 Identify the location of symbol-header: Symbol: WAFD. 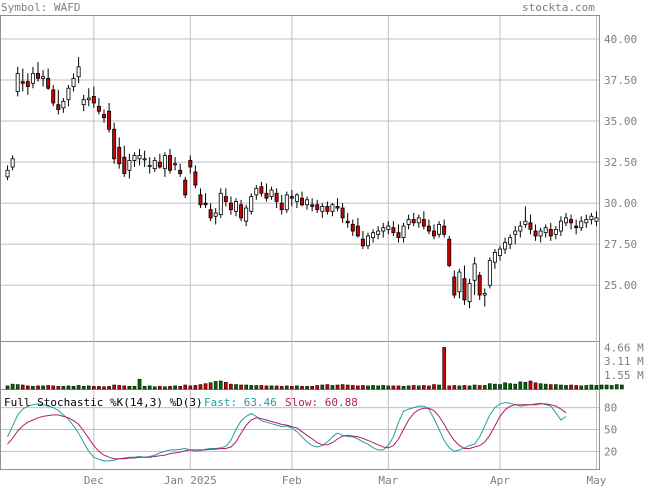
(40, 7).